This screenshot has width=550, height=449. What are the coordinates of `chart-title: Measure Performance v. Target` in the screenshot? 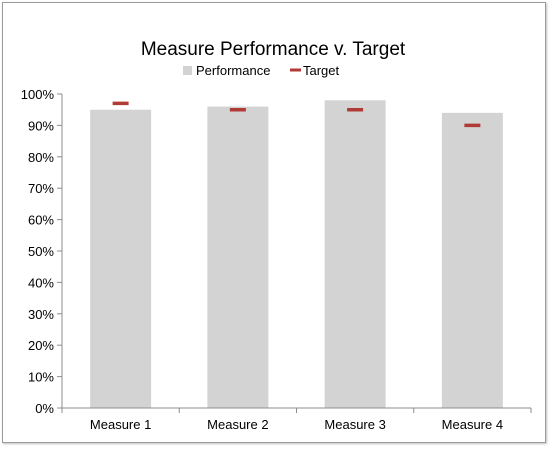 It's located at (273, 49).